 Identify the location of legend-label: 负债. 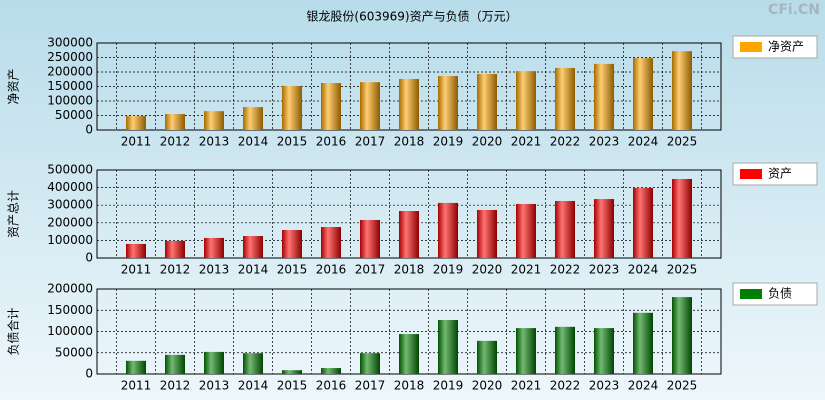
(780, 294).